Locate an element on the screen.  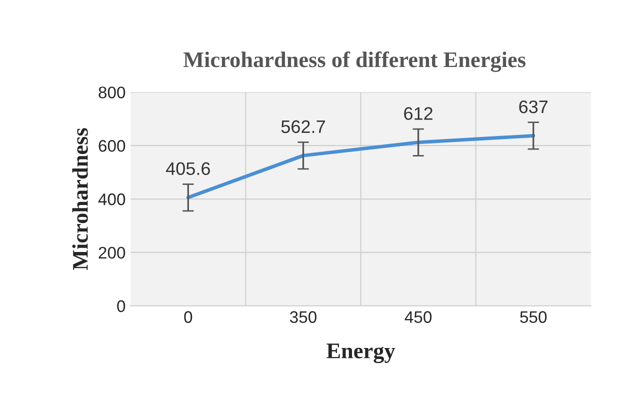
data-label: 612 is located at coordinates (418, 113).